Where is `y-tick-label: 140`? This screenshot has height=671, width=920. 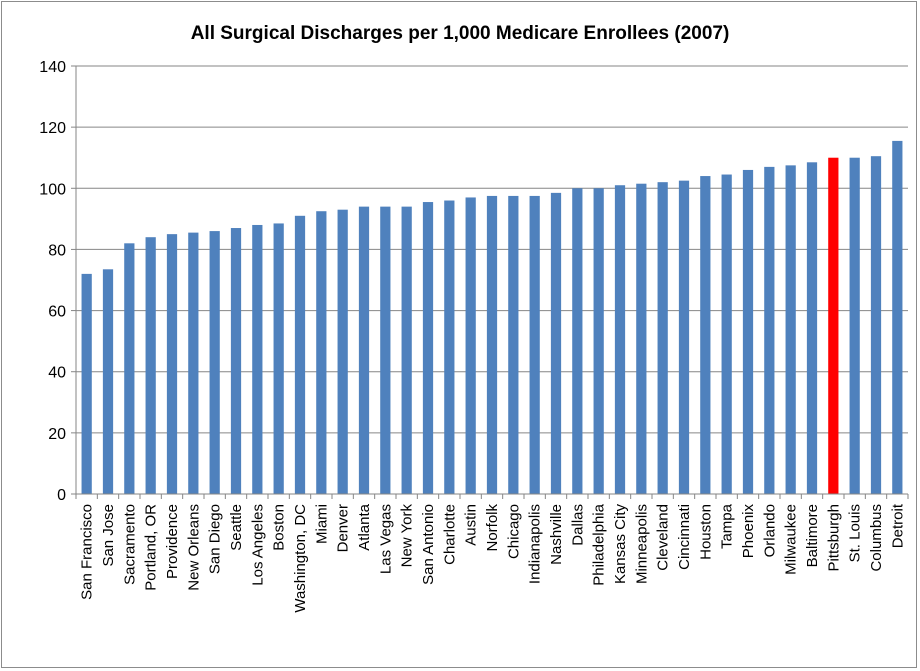 y-tick-label: 140 is located at coordinates (52, 67).